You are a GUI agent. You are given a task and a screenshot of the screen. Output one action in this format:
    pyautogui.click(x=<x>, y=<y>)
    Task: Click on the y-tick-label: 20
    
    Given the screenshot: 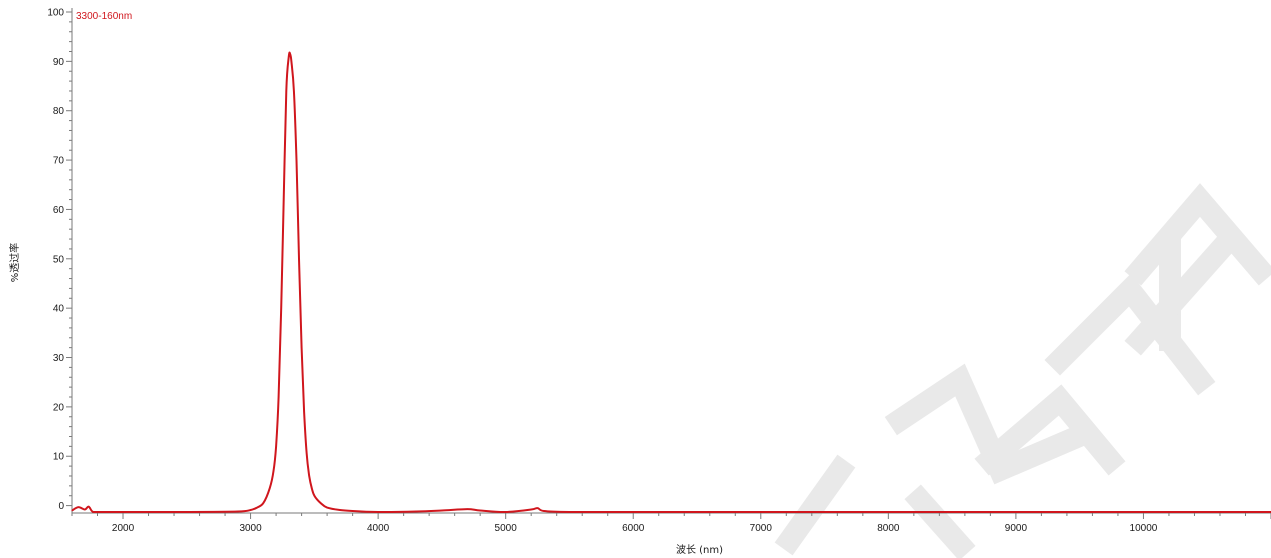 What is the action you would take?
    pyautogui.click(x=59, y=407)
    